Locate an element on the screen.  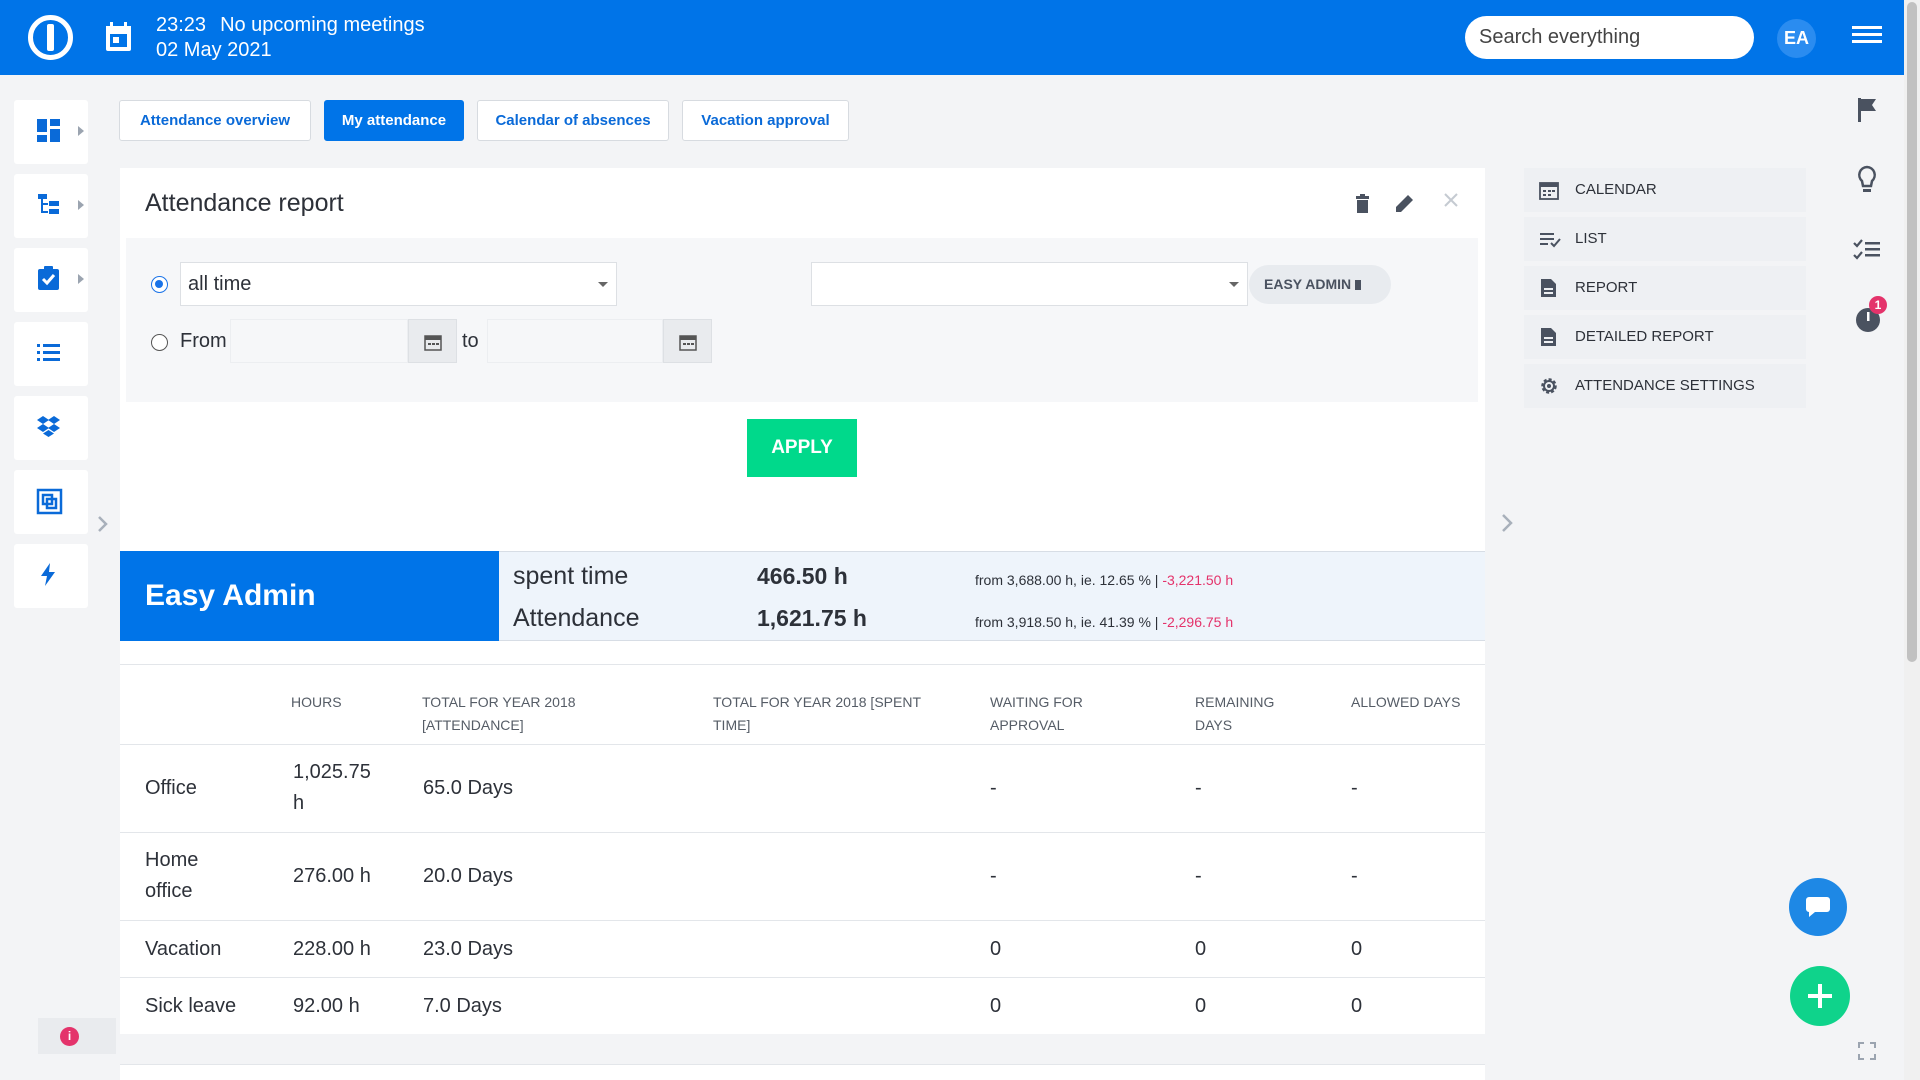
from-label: From is located at coordinates (203, 341).